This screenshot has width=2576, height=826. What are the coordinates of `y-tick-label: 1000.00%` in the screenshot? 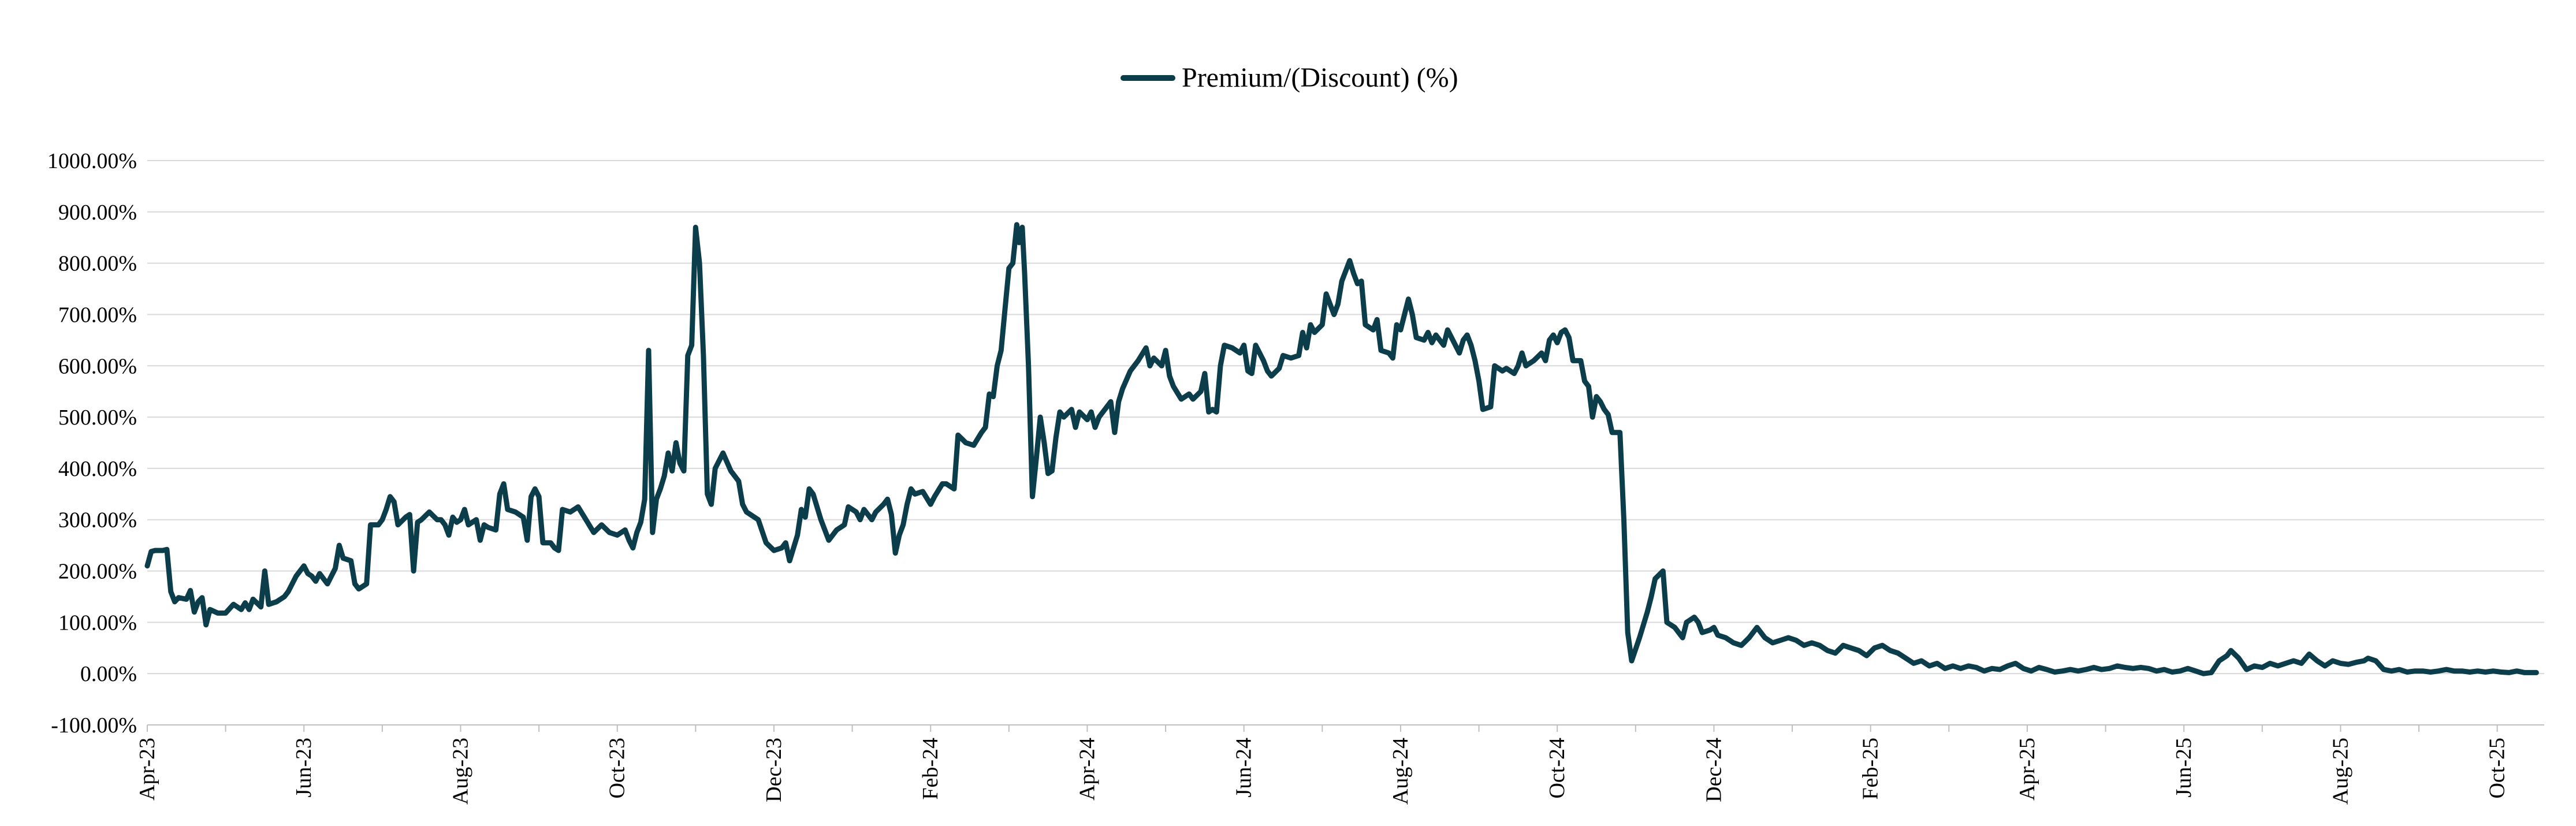 It's located at (92, 161).